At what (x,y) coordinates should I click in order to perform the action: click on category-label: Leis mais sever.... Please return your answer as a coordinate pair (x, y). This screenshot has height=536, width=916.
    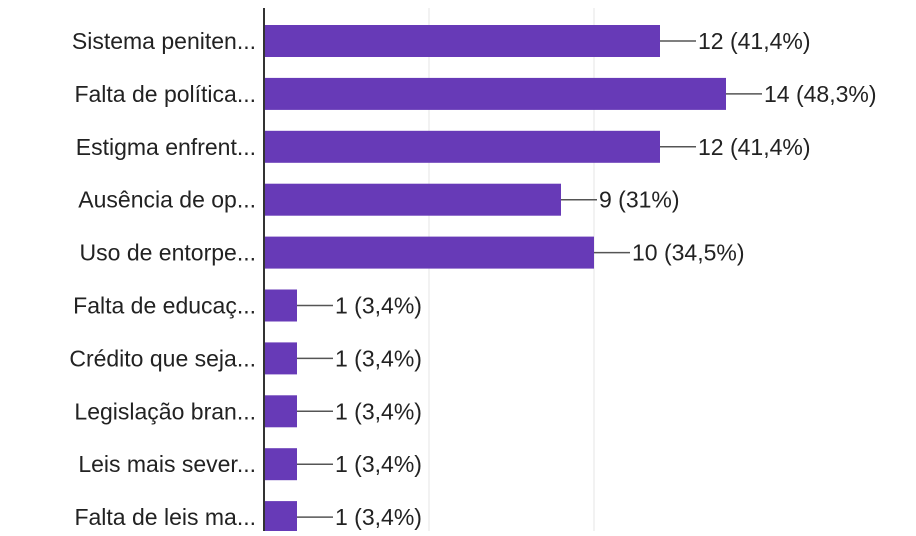
    Looking at the image, I should click on (167, 464).